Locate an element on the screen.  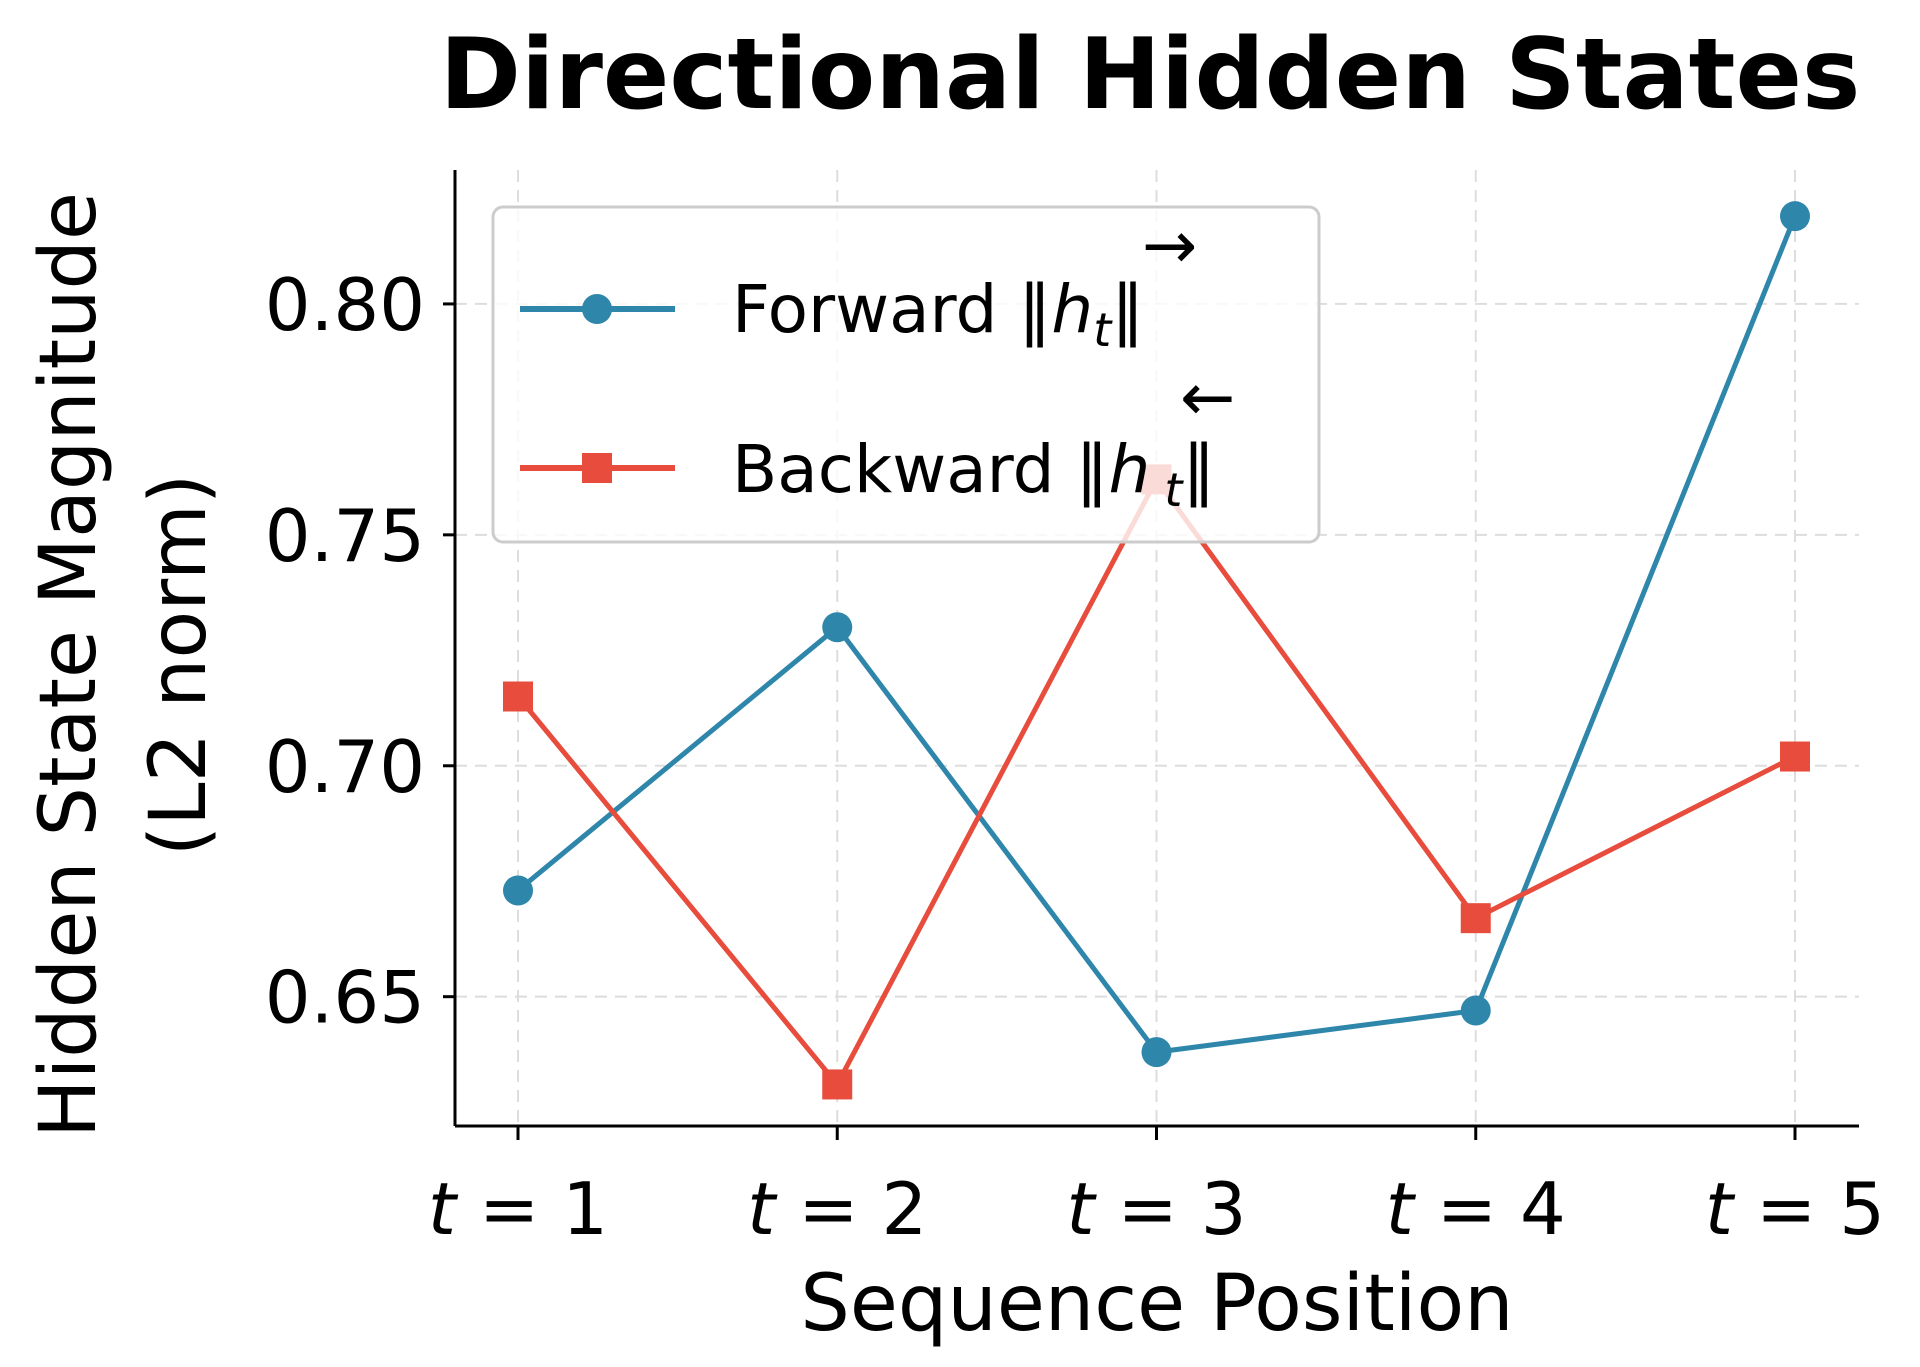
y-tick-label: 0.75 is located at coordinates (345, 536).